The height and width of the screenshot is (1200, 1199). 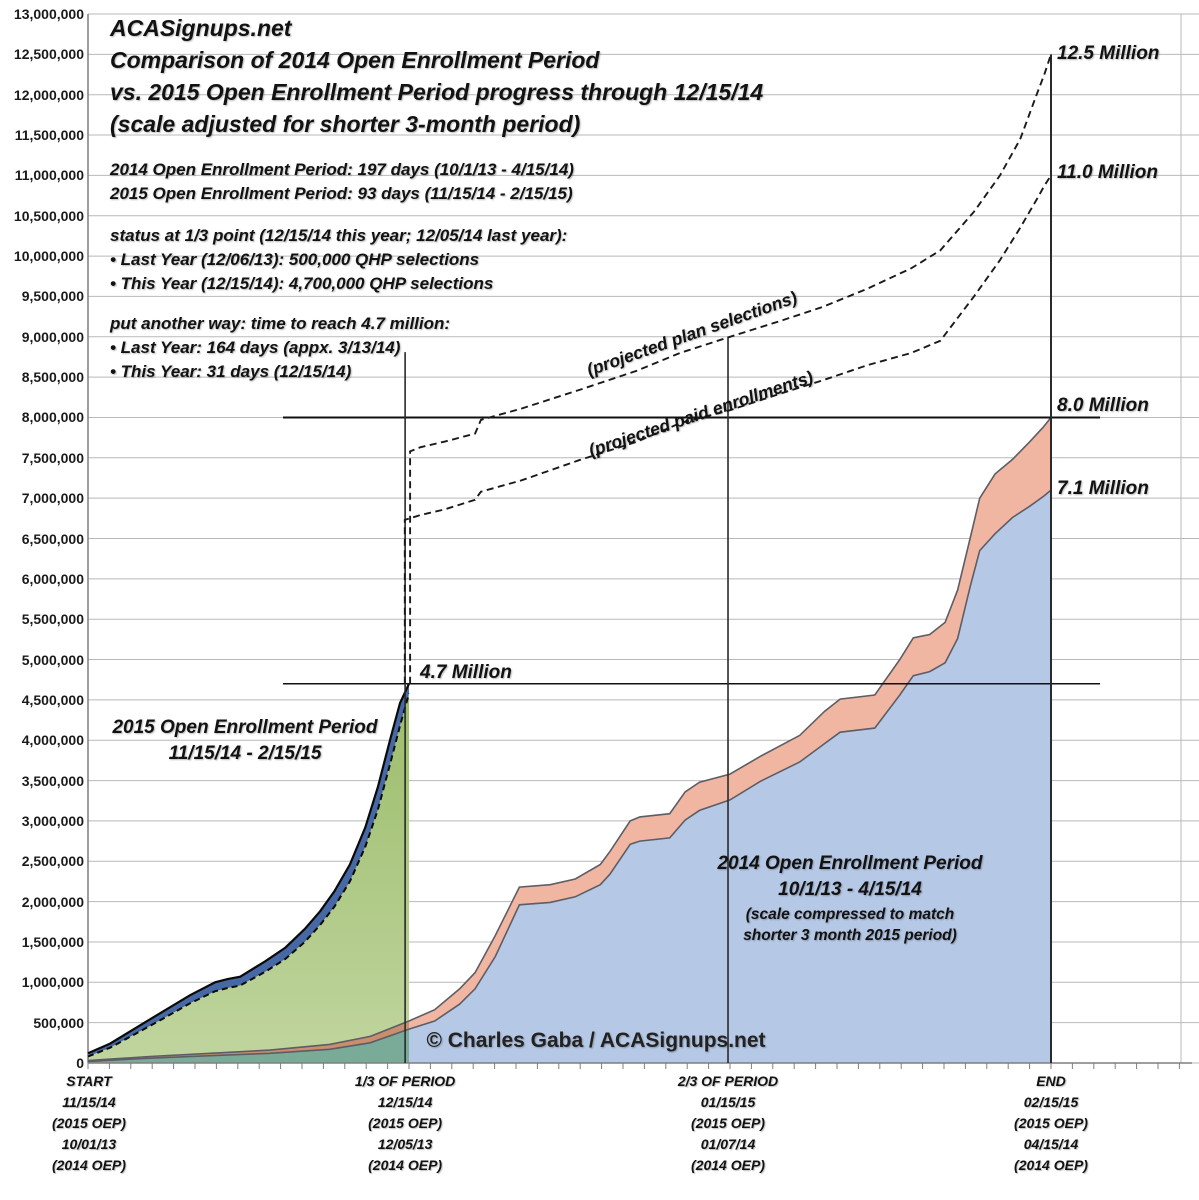 What do you see at coordinates (596, 1040) in the screenshot?
I see `copyright-credit: © Charles Gaba / ACASignups.net` at bounding box center [596, 1040].